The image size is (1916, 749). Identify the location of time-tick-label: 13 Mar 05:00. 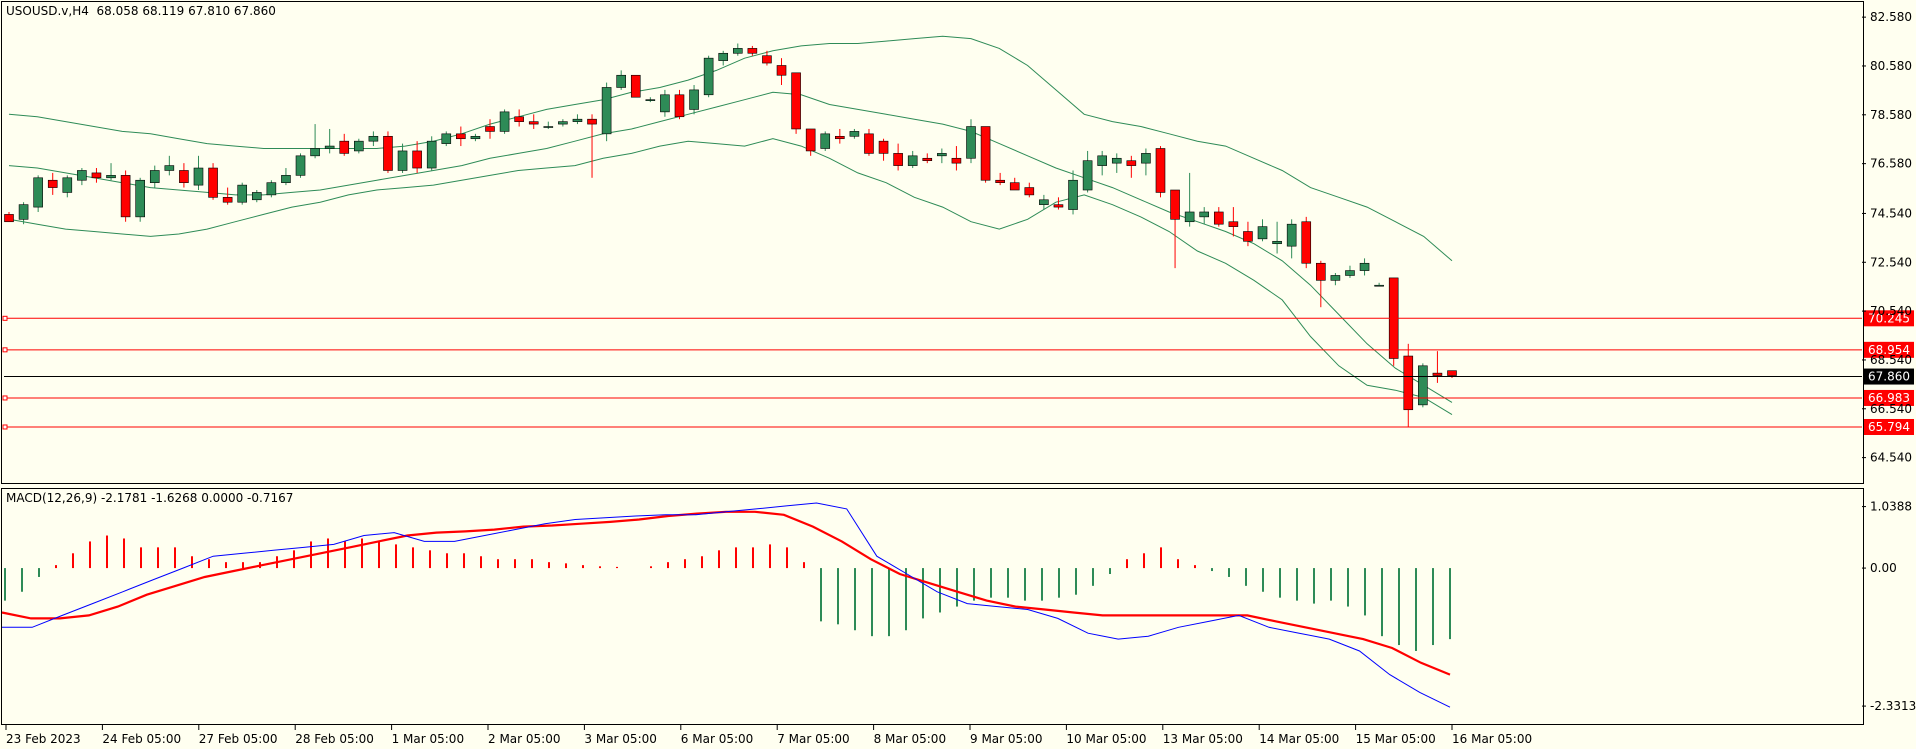
(1203, 739).